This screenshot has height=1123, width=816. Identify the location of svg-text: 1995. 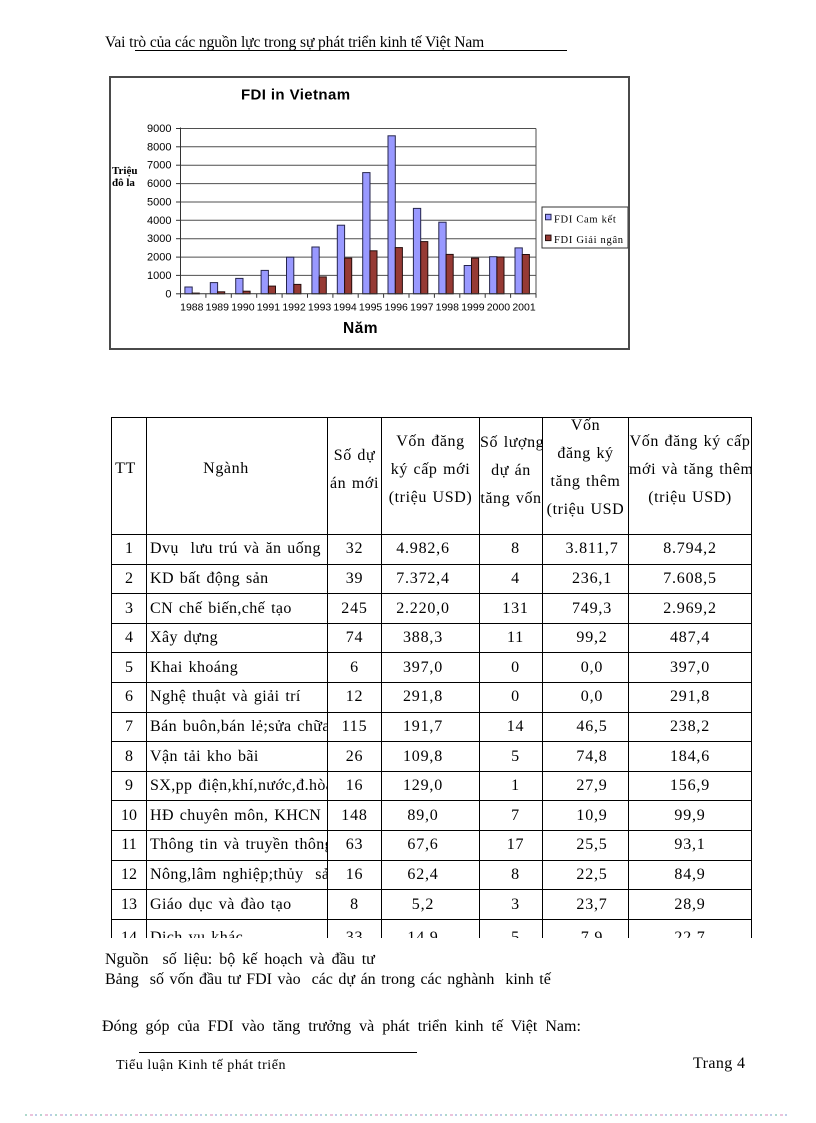
(371, 308).